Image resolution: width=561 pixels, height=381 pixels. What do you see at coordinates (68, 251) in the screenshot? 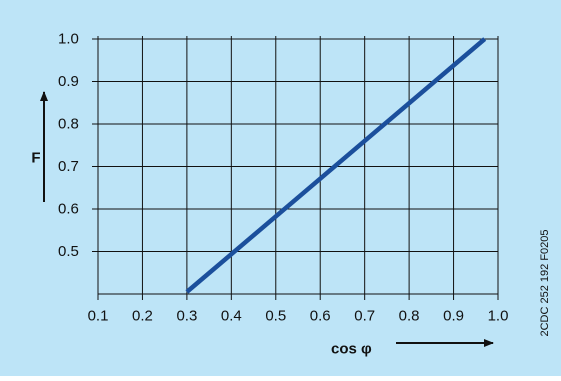
I see `y-tick-label-0: 0.5` at bounding box center [68, 251].